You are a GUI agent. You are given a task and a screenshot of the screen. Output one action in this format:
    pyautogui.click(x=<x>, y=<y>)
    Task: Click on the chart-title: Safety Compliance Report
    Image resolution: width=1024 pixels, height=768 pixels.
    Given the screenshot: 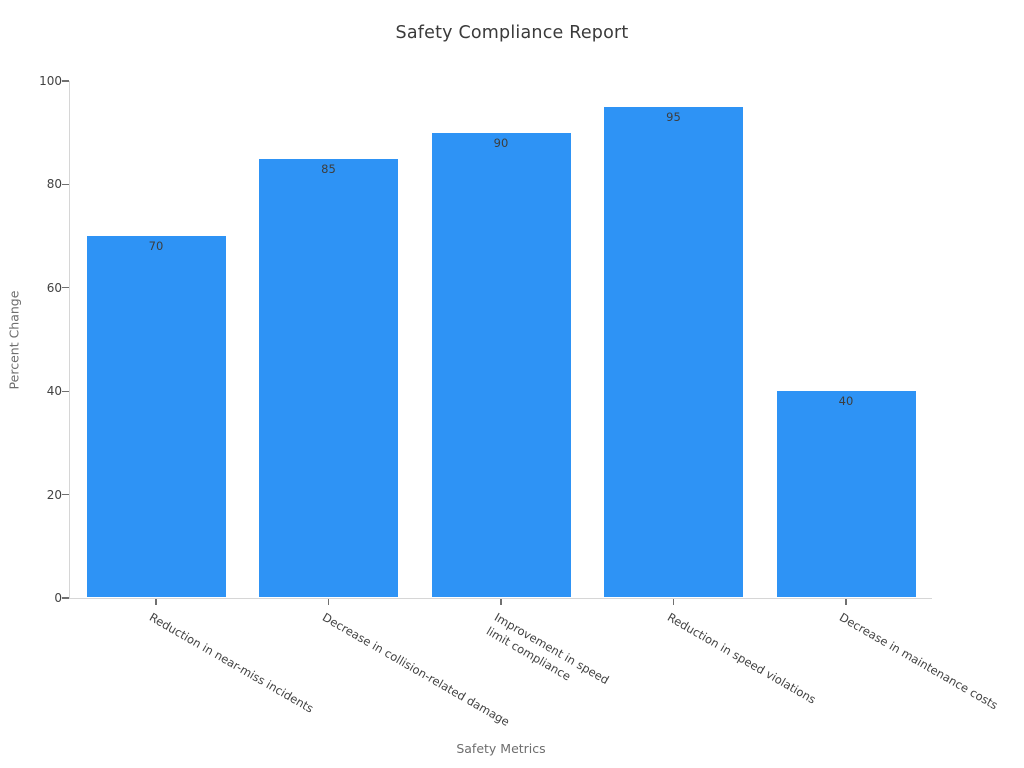 What is the action you would take?
    pyautogui.click(x=512, y=33)
    